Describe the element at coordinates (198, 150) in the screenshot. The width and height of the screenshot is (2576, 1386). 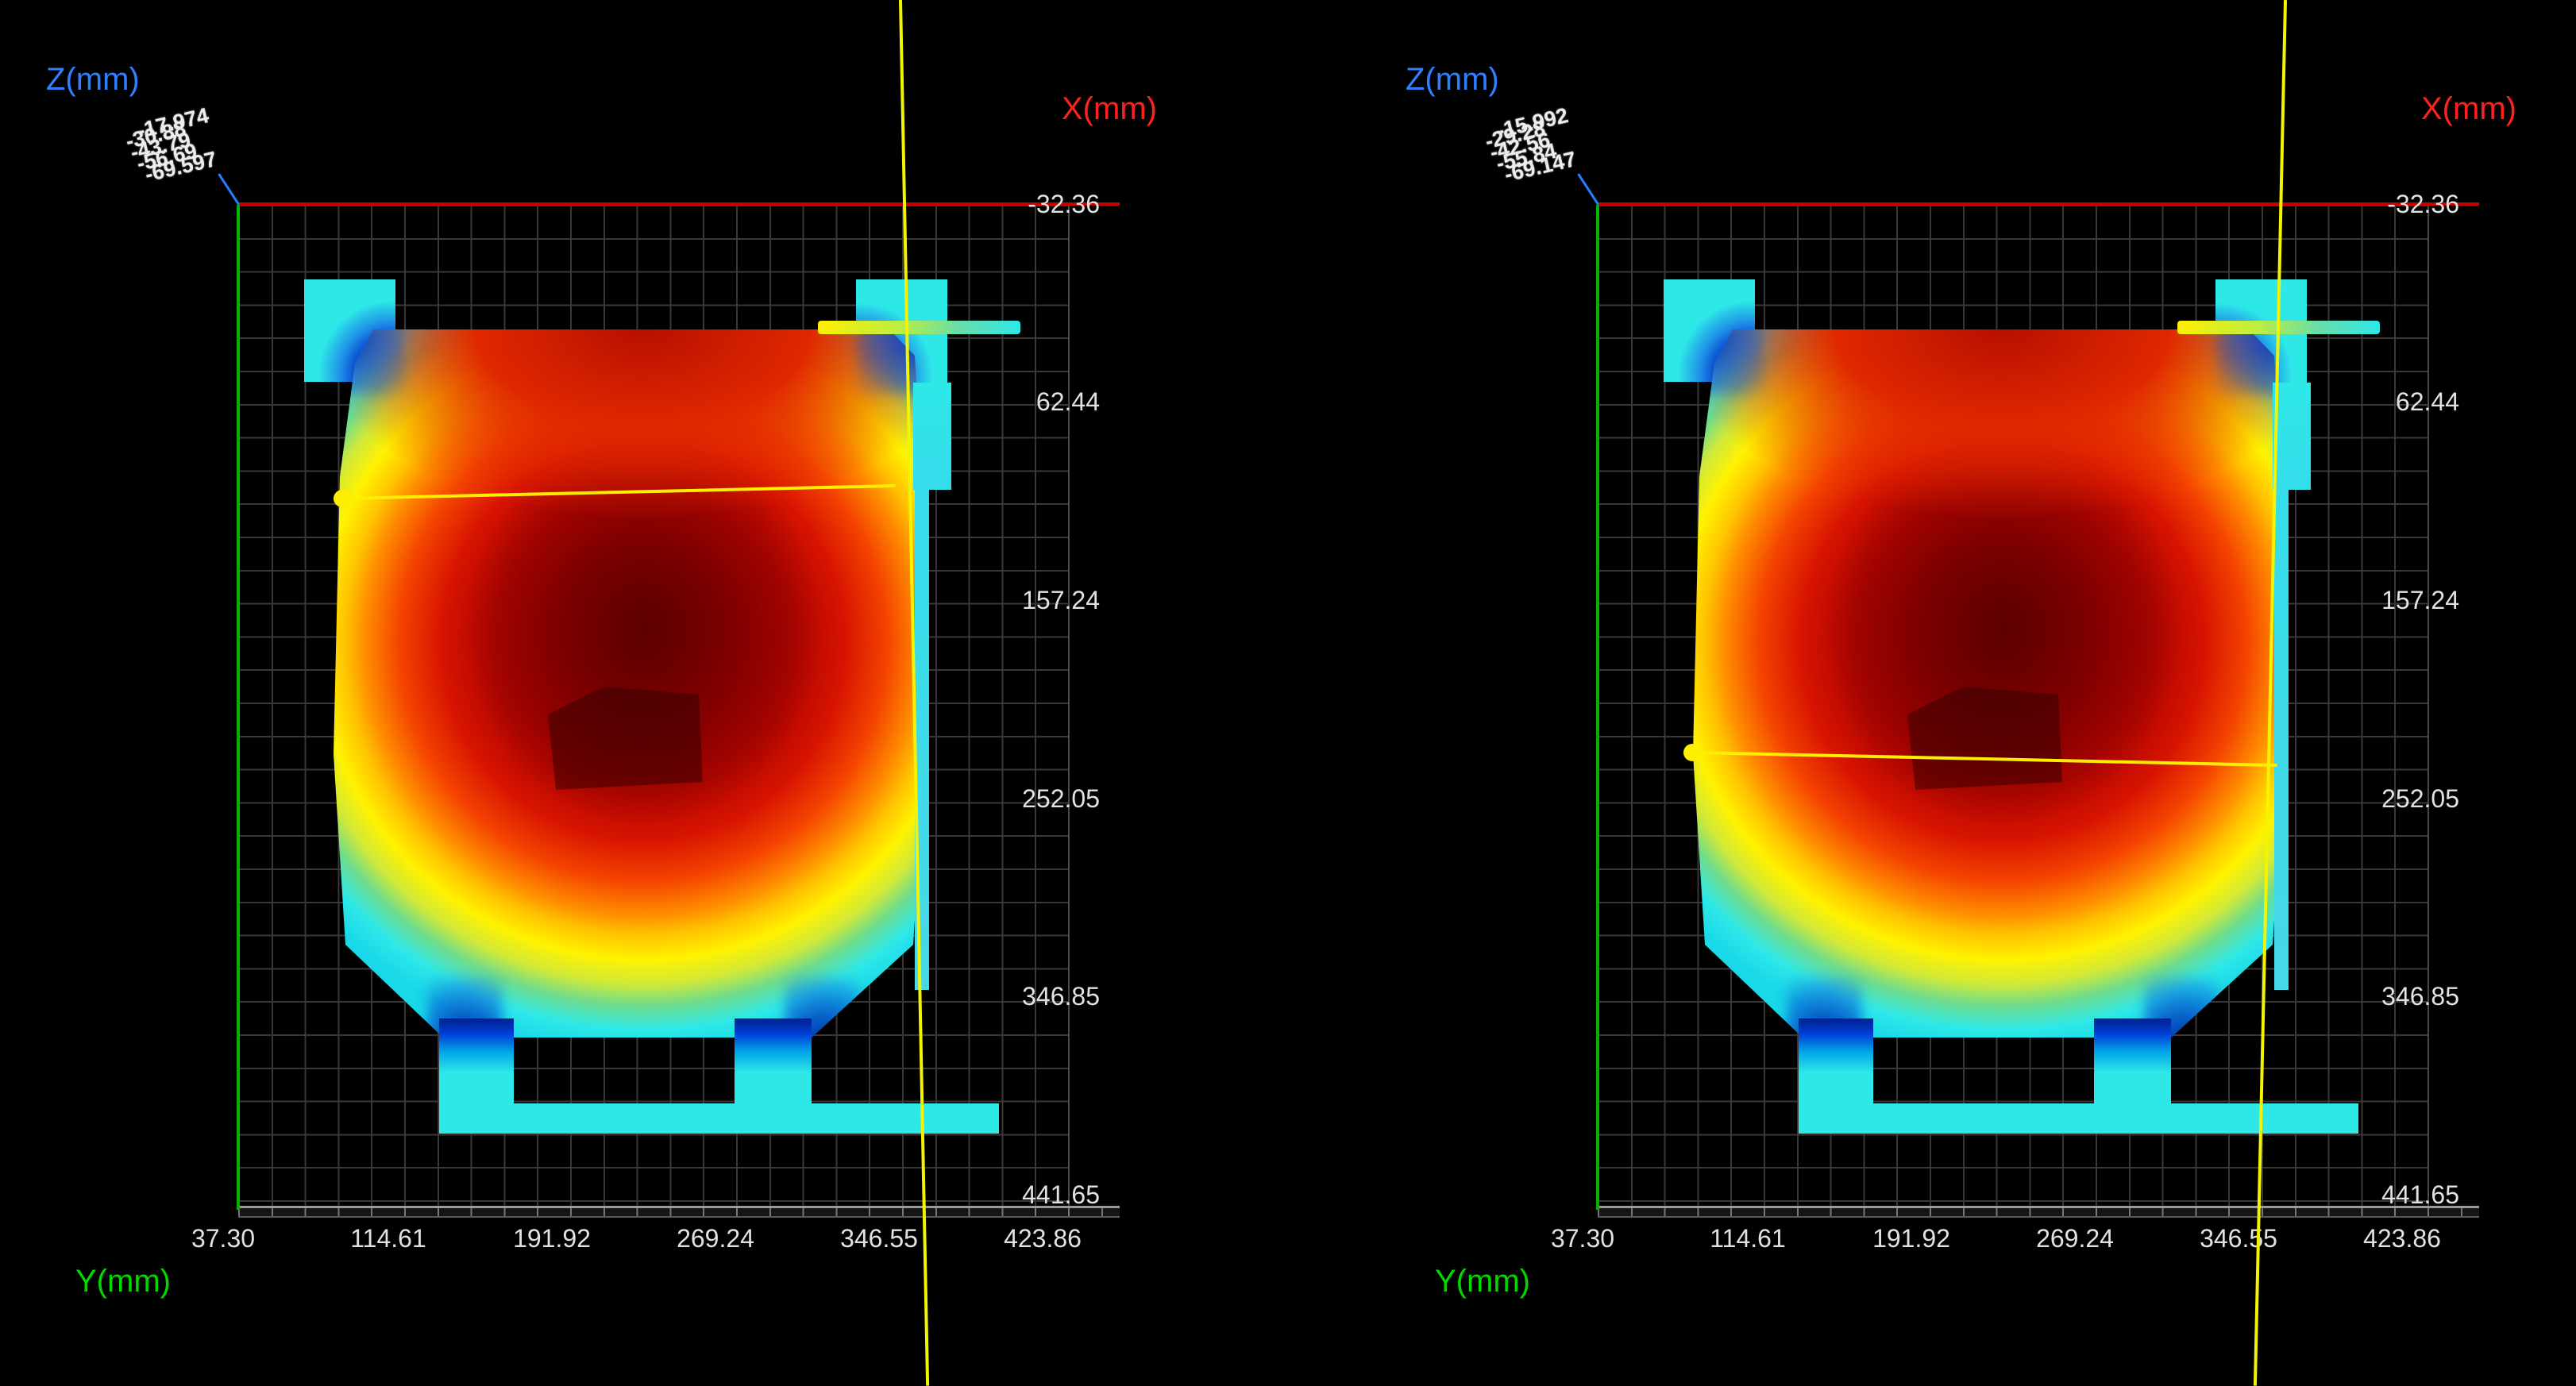
I see `z-tick-cluster: -17.974 -30.88 -43.79 -56.69 -69.597` at that location.